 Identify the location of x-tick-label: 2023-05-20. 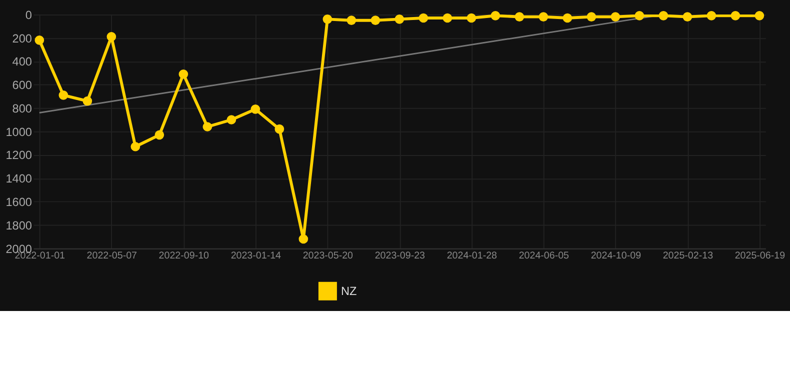
(328, 256).